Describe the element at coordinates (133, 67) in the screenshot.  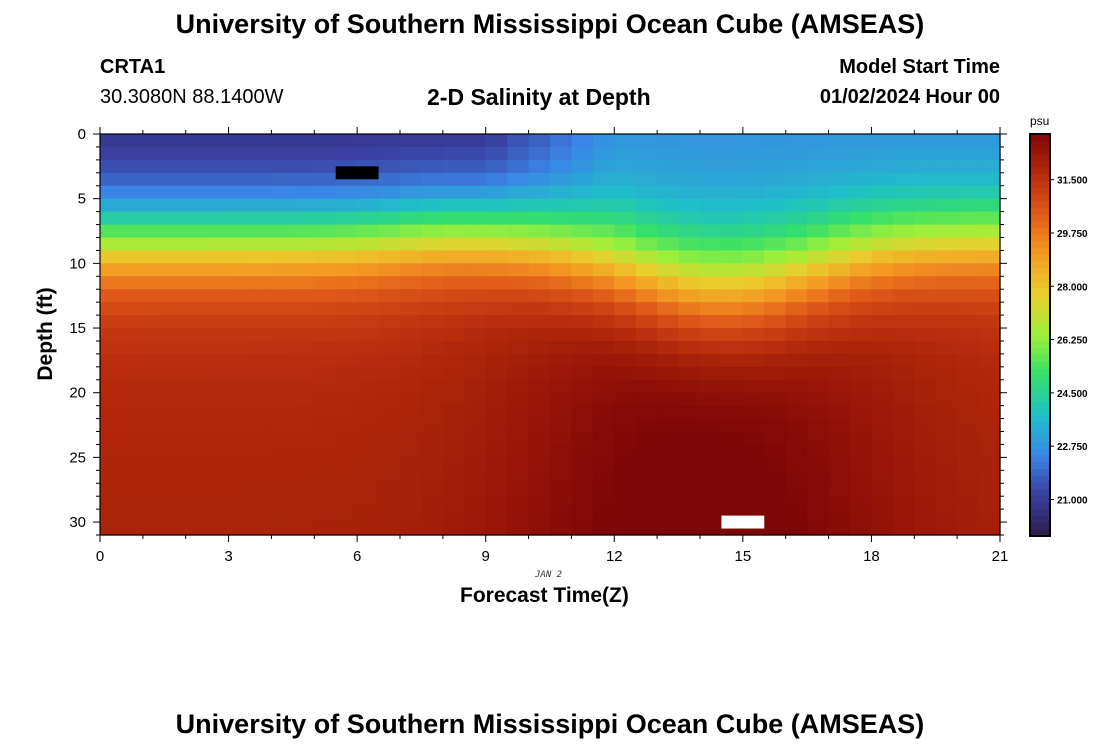
I see `station-id: CRTA1` at that location.